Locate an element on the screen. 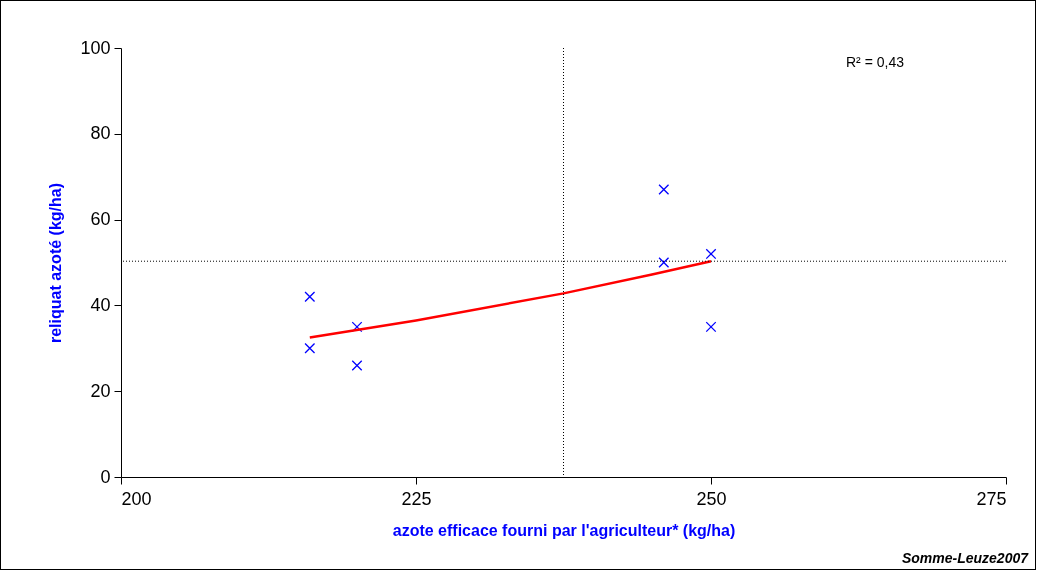 The width and height of the screenshot is (1040, 574). y-tick-label: 0 is located at coordinates (105, 476).